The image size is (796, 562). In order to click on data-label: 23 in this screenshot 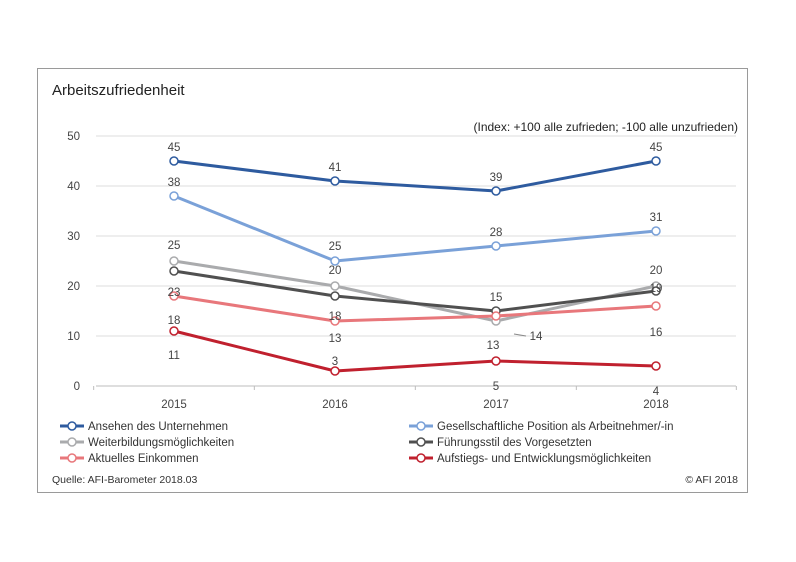, I will do `click(174, 293)`.